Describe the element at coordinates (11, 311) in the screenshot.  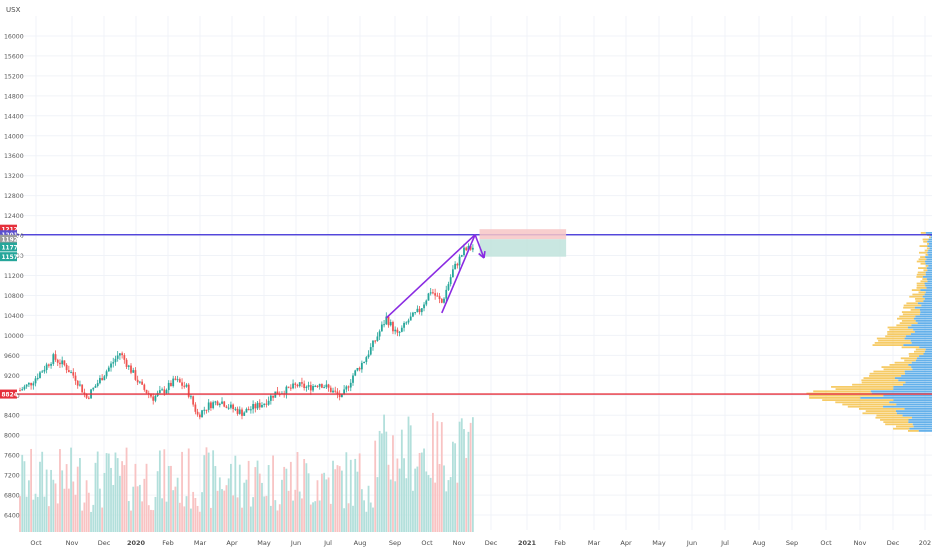
I see `price-tags: 12128120171192711772115778824` at that location.